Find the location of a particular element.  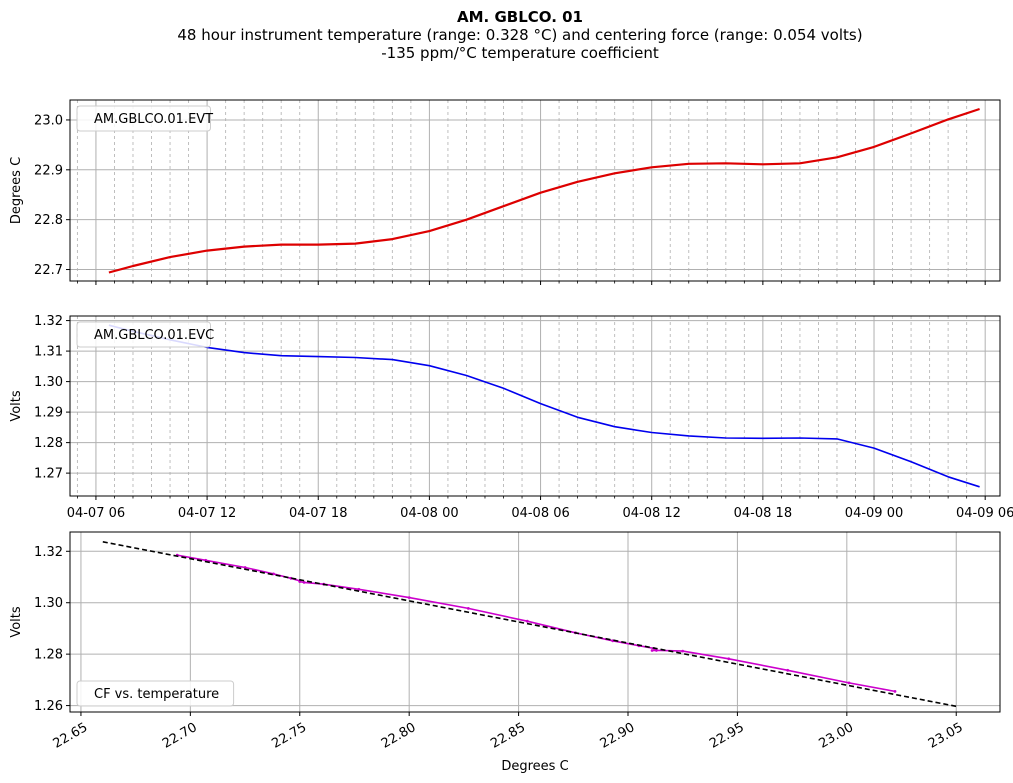

x-tick-label: 04-07 06 is located at coordinates (96, 513).